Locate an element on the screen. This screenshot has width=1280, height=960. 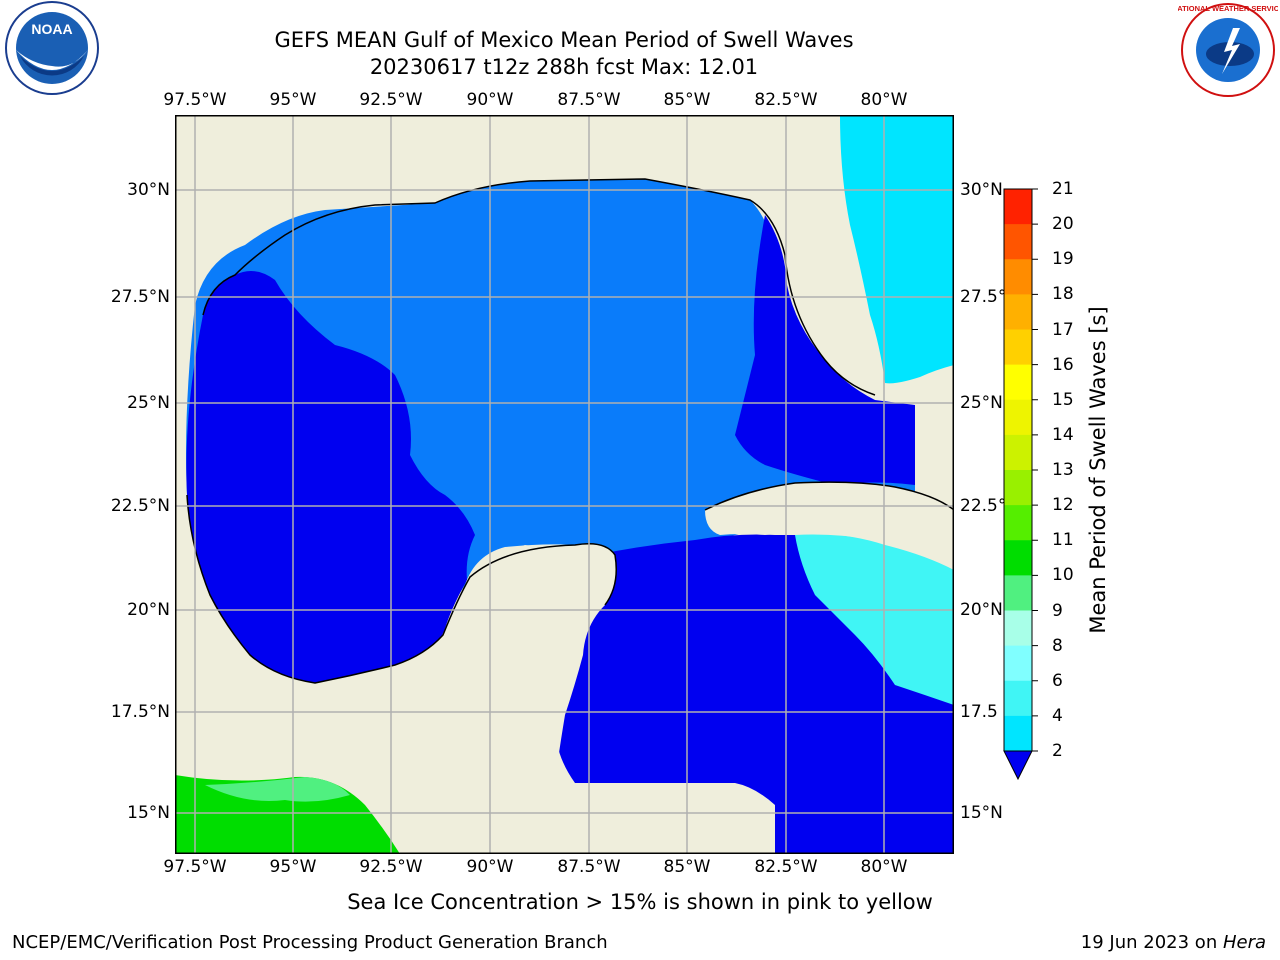
lat-tick-right: 17.5 is located at coordinates (979, 712).